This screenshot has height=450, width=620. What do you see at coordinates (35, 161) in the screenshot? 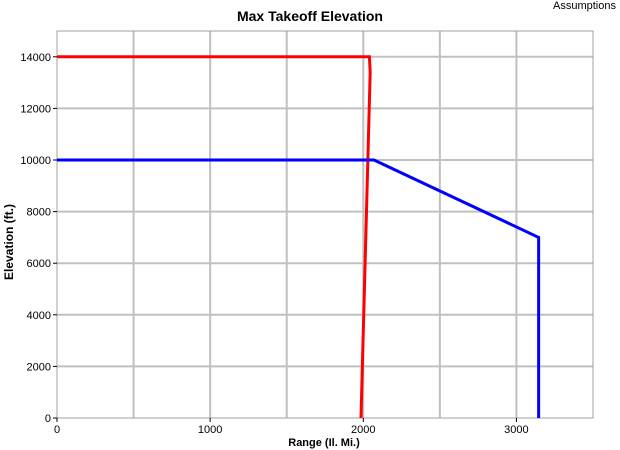
I see `y-tick-label: 10000` at bounding box center [35, 161].